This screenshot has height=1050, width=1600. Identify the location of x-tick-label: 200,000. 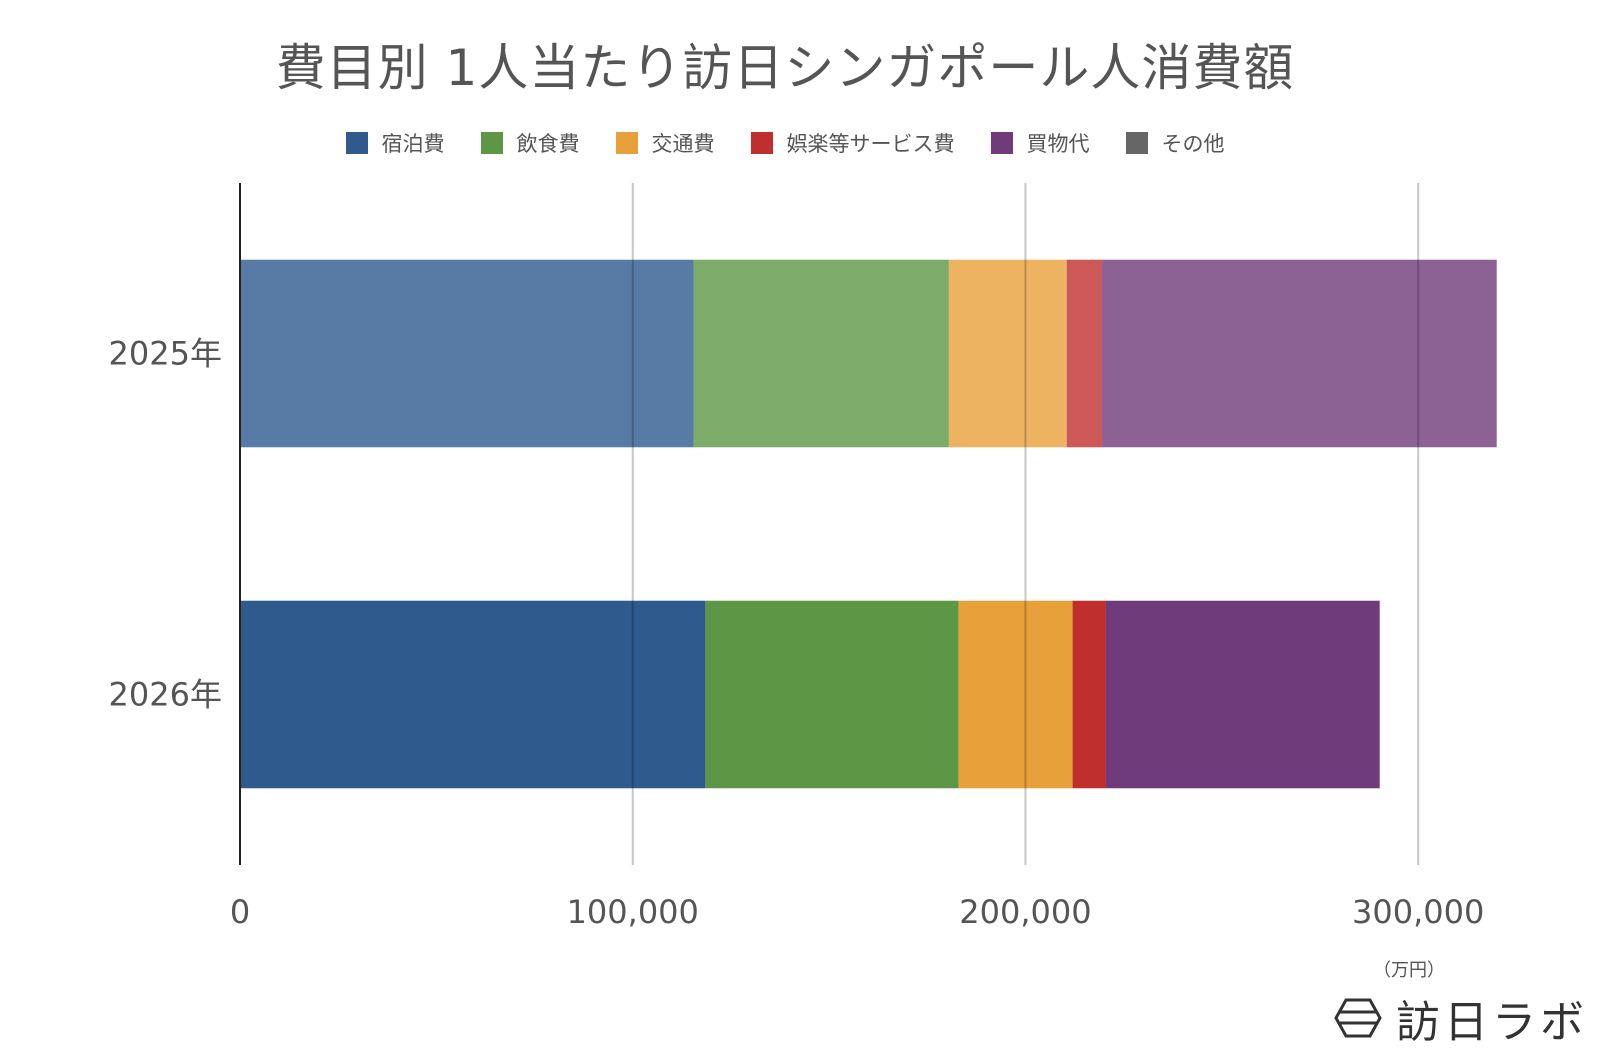
(1025, 912).